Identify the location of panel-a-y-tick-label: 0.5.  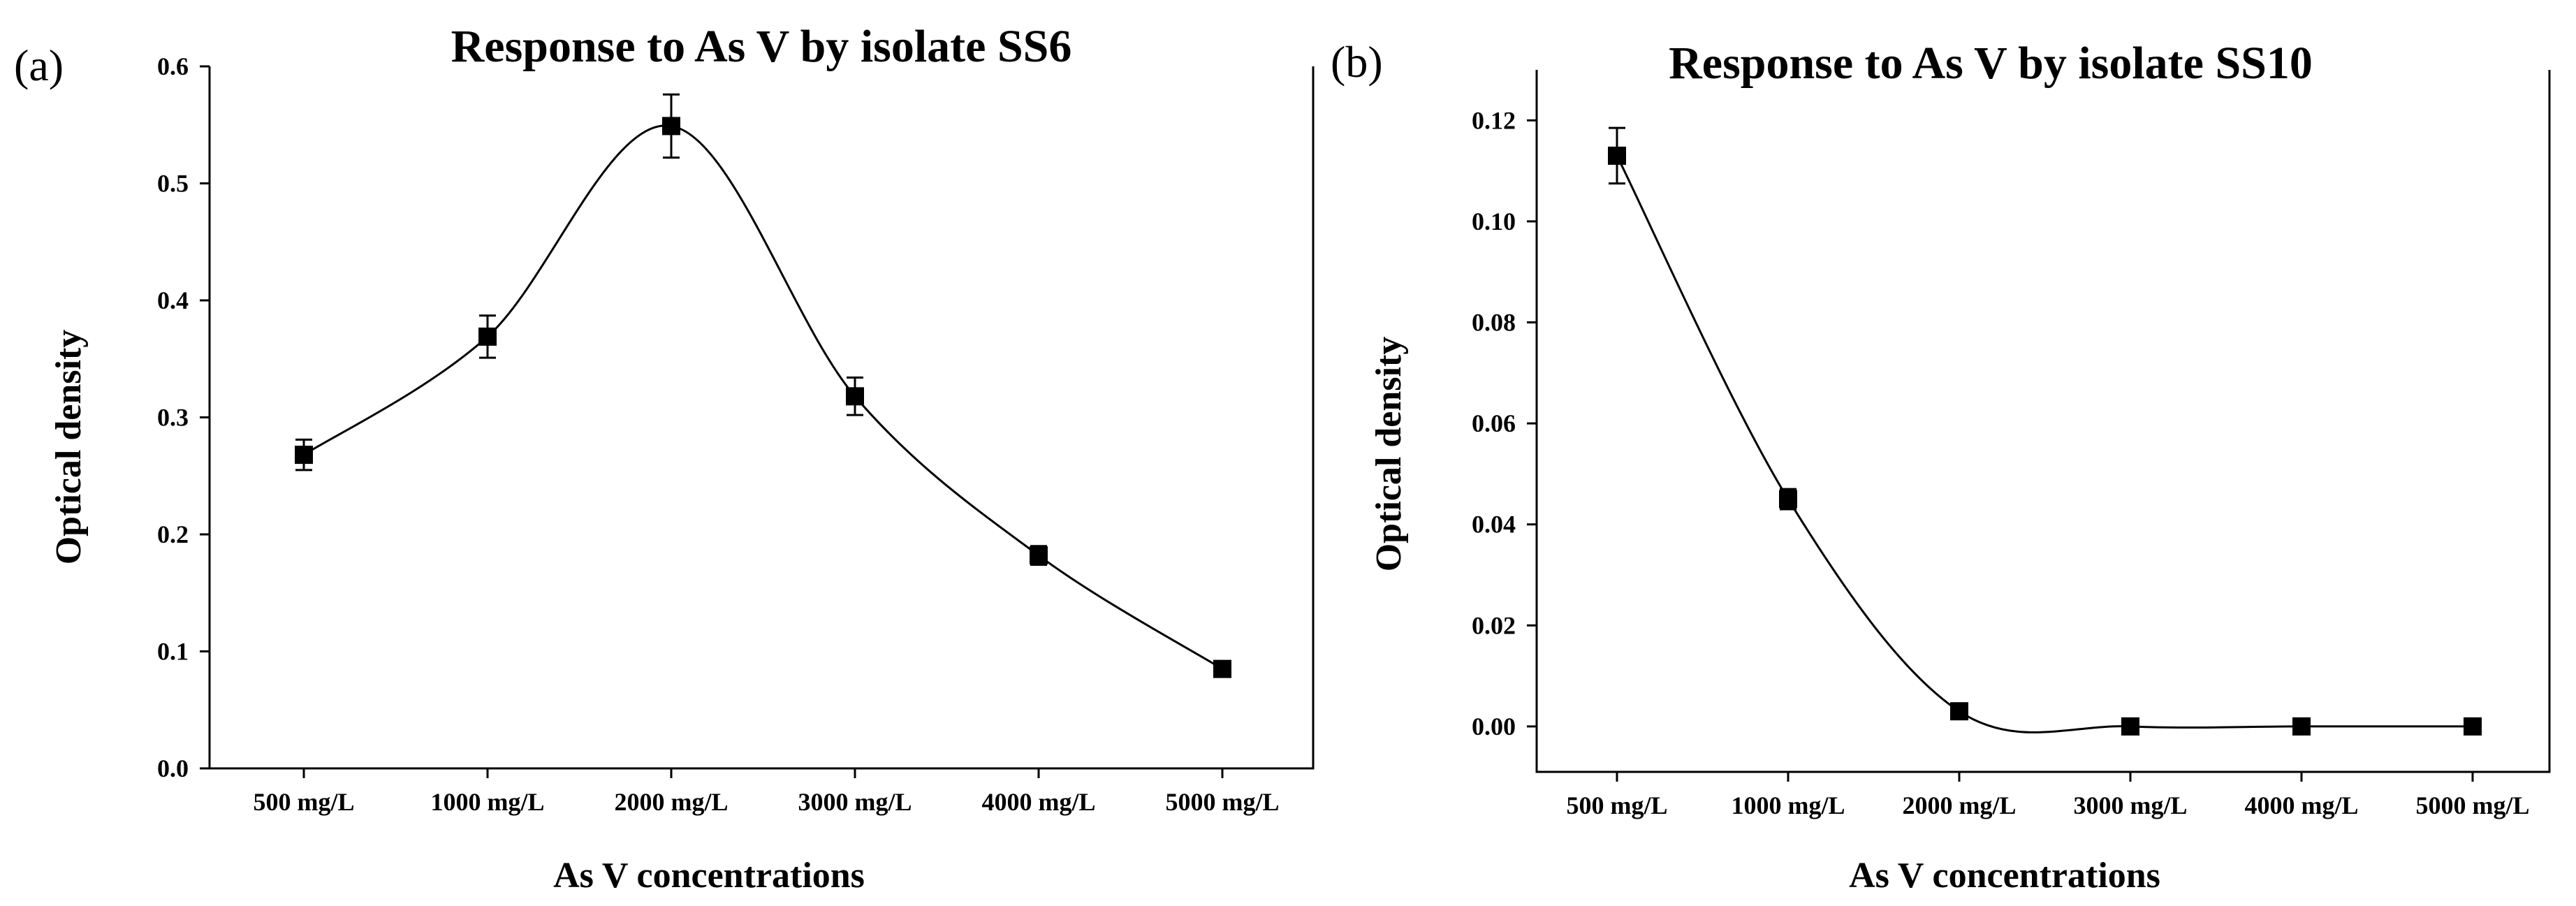
(173, 184).